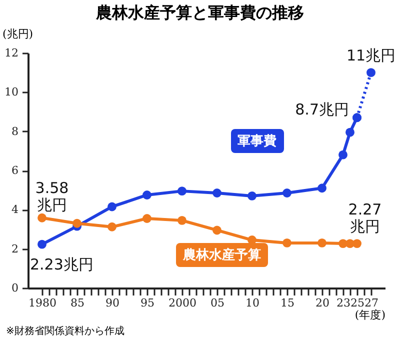  I want to click on text: 軍事費, so click(257, 141).